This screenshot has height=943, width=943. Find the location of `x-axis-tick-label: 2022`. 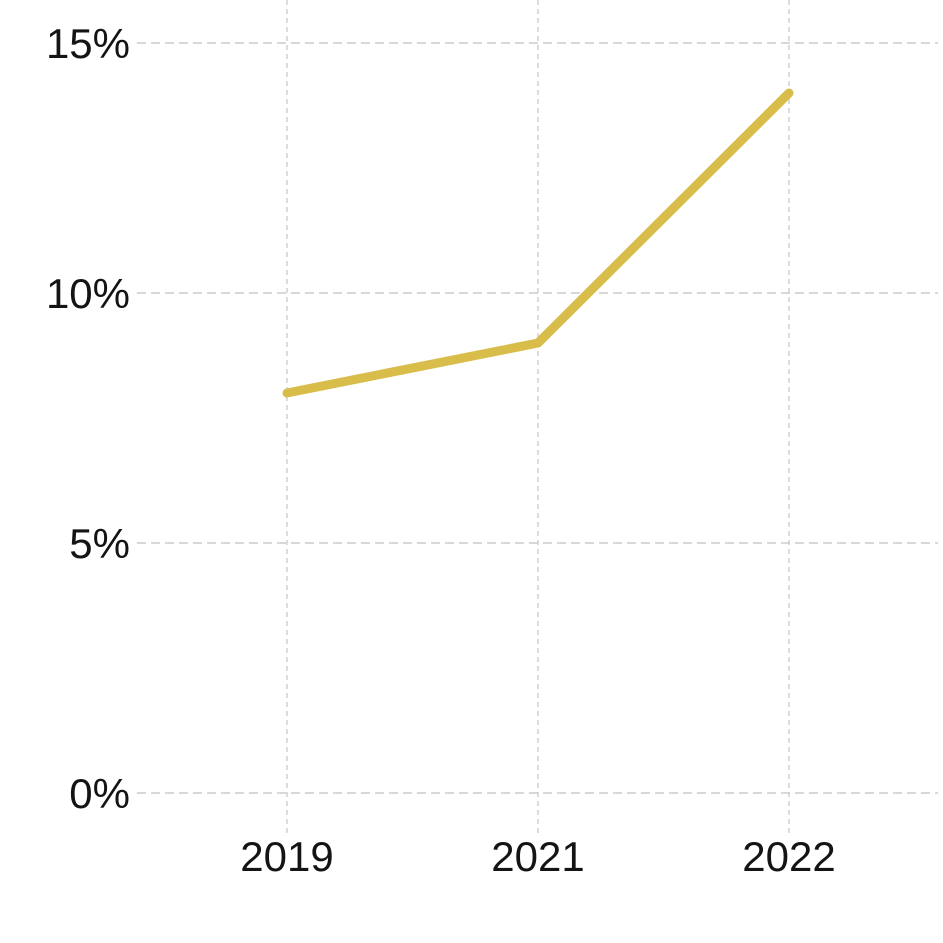

x-axis-tick-label: 2022 is located at coordinates (788, 856).